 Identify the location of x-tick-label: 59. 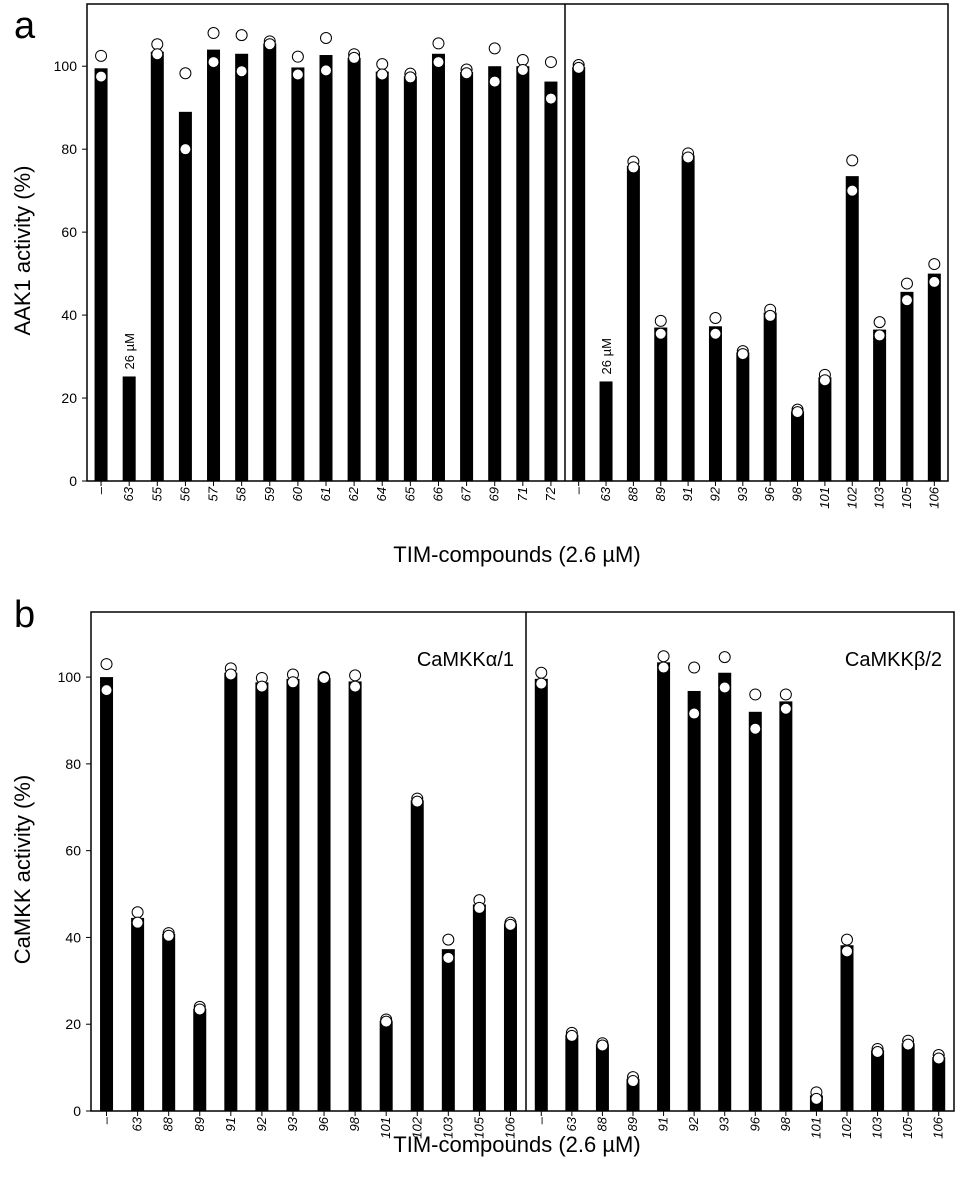
(269, 494).